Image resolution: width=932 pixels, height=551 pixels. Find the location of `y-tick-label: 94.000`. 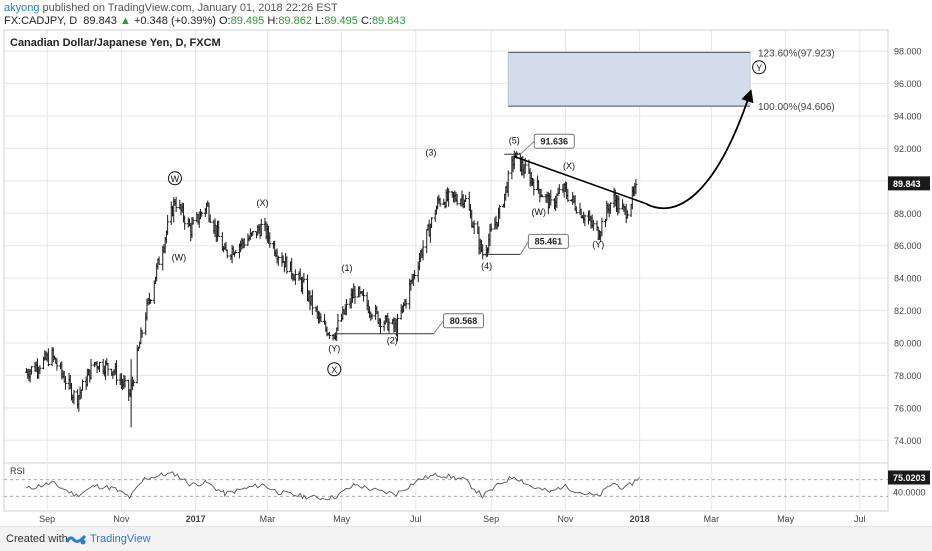

y-tick-label: 94.000 is located at coordinates (908, 116).